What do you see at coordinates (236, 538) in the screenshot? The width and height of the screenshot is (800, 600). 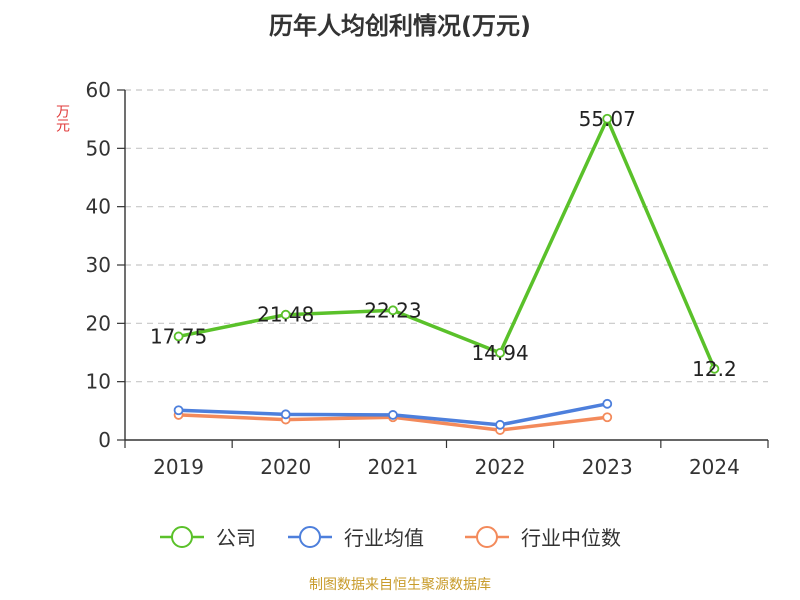 I see `legend-label: 公司` at bounding box center [236, 538].